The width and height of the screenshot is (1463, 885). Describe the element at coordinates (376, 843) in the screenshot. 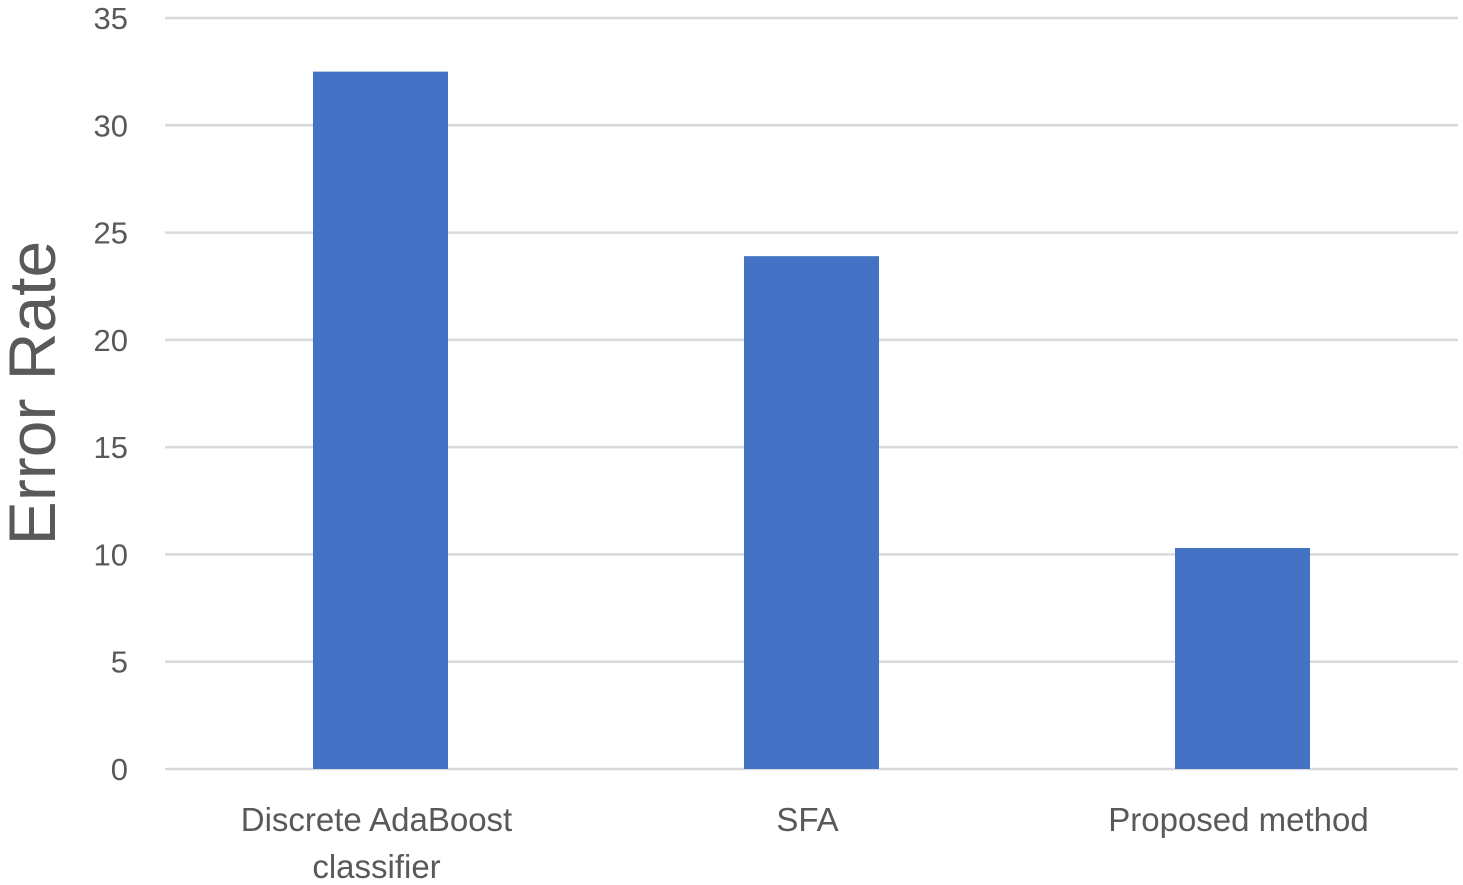

I see `x-category-label: Discrete AdaBoost classifier` at that location.